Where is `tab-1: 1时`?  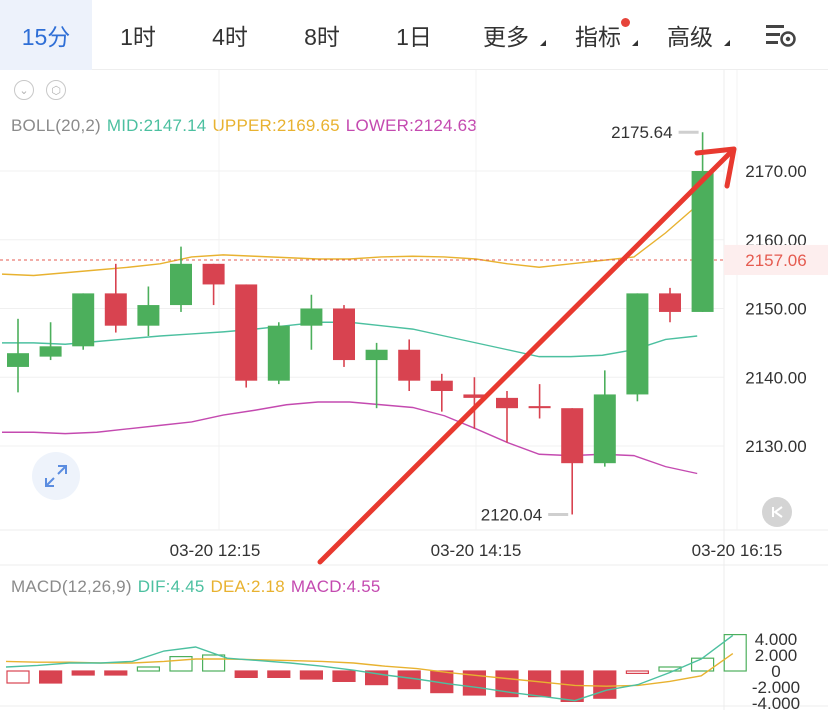
tab-1: 1时 is located at coordinates (138, 35).